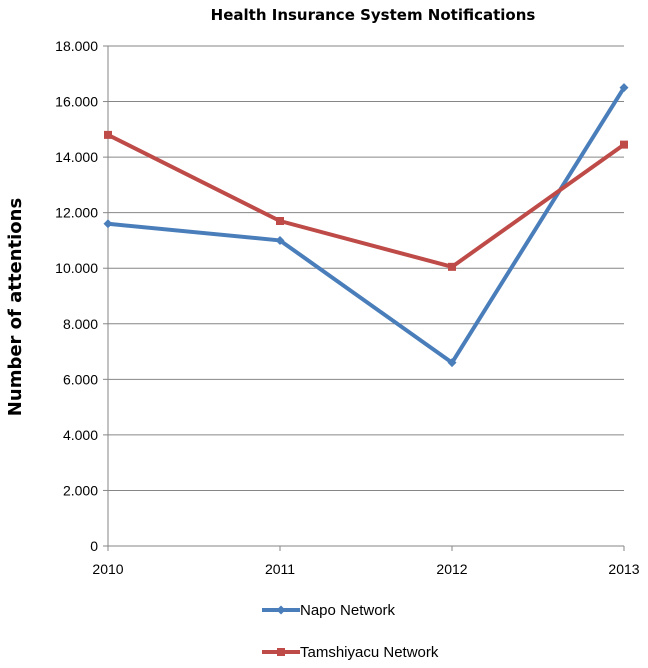 The width and height of the screenshot is (648, 668). What do you see at coordinates (76, 157) in the screenshot?
I see `y-tick-label: 14.000` at bounding box center [76, 157].